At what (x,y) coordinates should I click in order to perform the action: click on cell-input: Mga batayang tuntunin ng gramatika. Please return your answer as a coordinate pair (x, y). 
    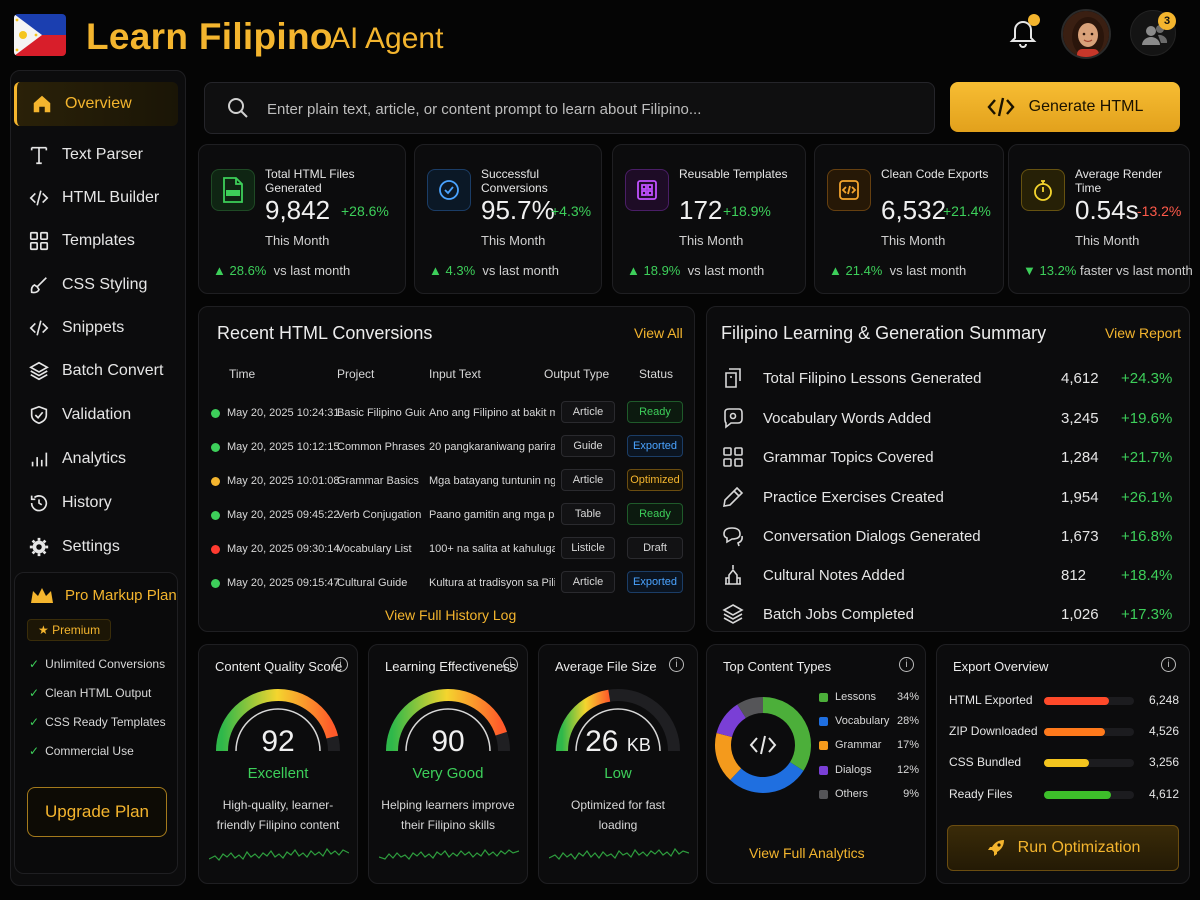
    Looking at the image, I should click on (492, 481).